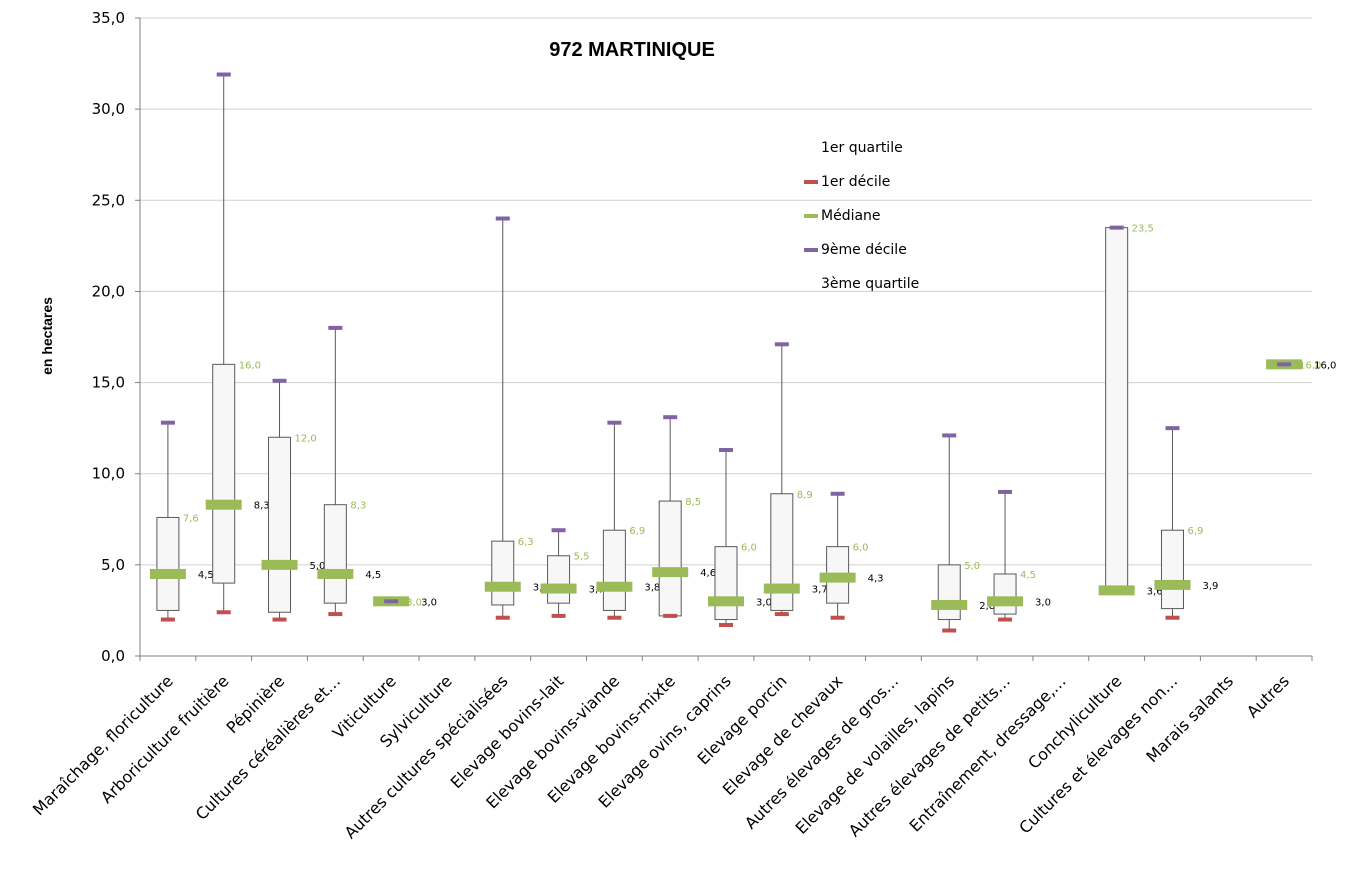 This screenshot has width=1352, height=869. I want to click on chart-title: 972 MARTINIQUE, so click(632, 50).